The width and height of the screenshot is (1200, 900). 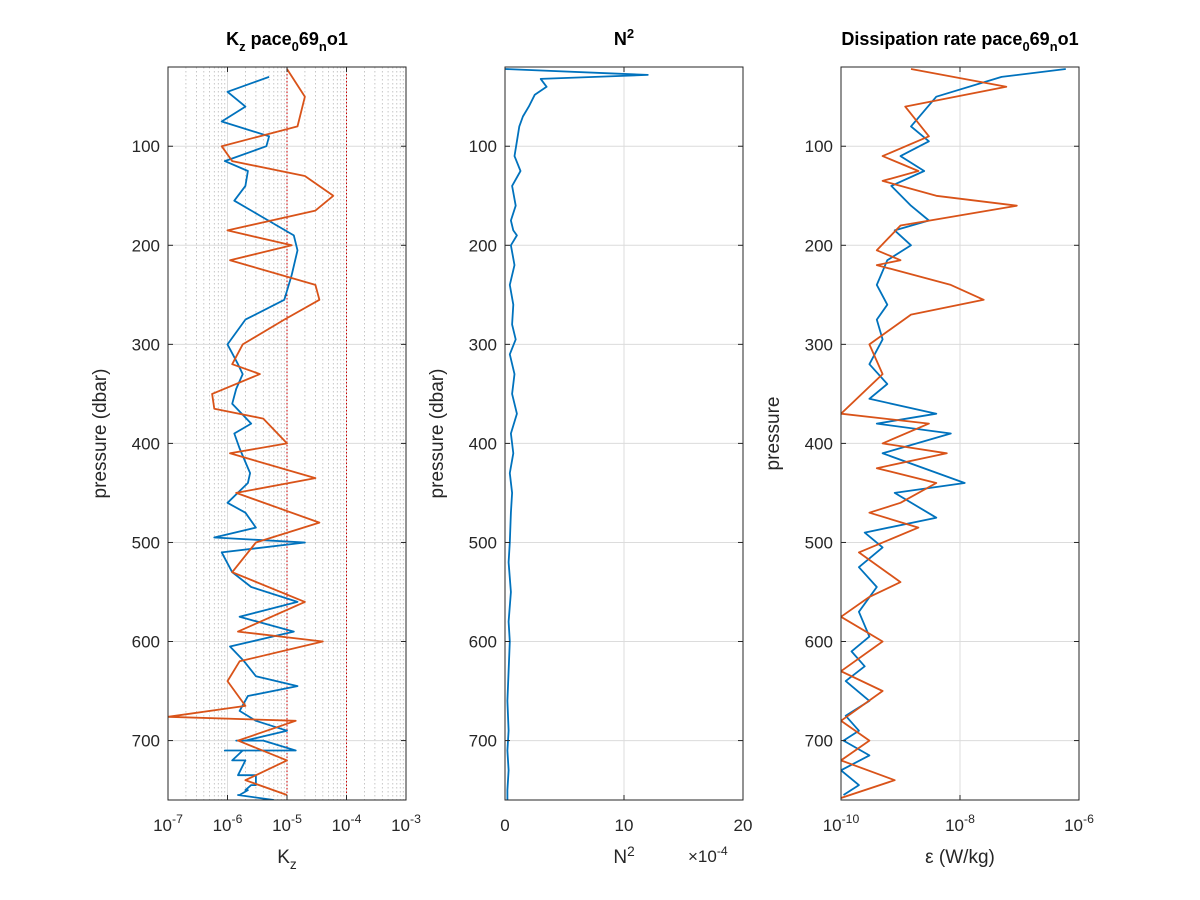 I want to click on x-axis-label: ε (W/kg), so click(x=960, y=857).